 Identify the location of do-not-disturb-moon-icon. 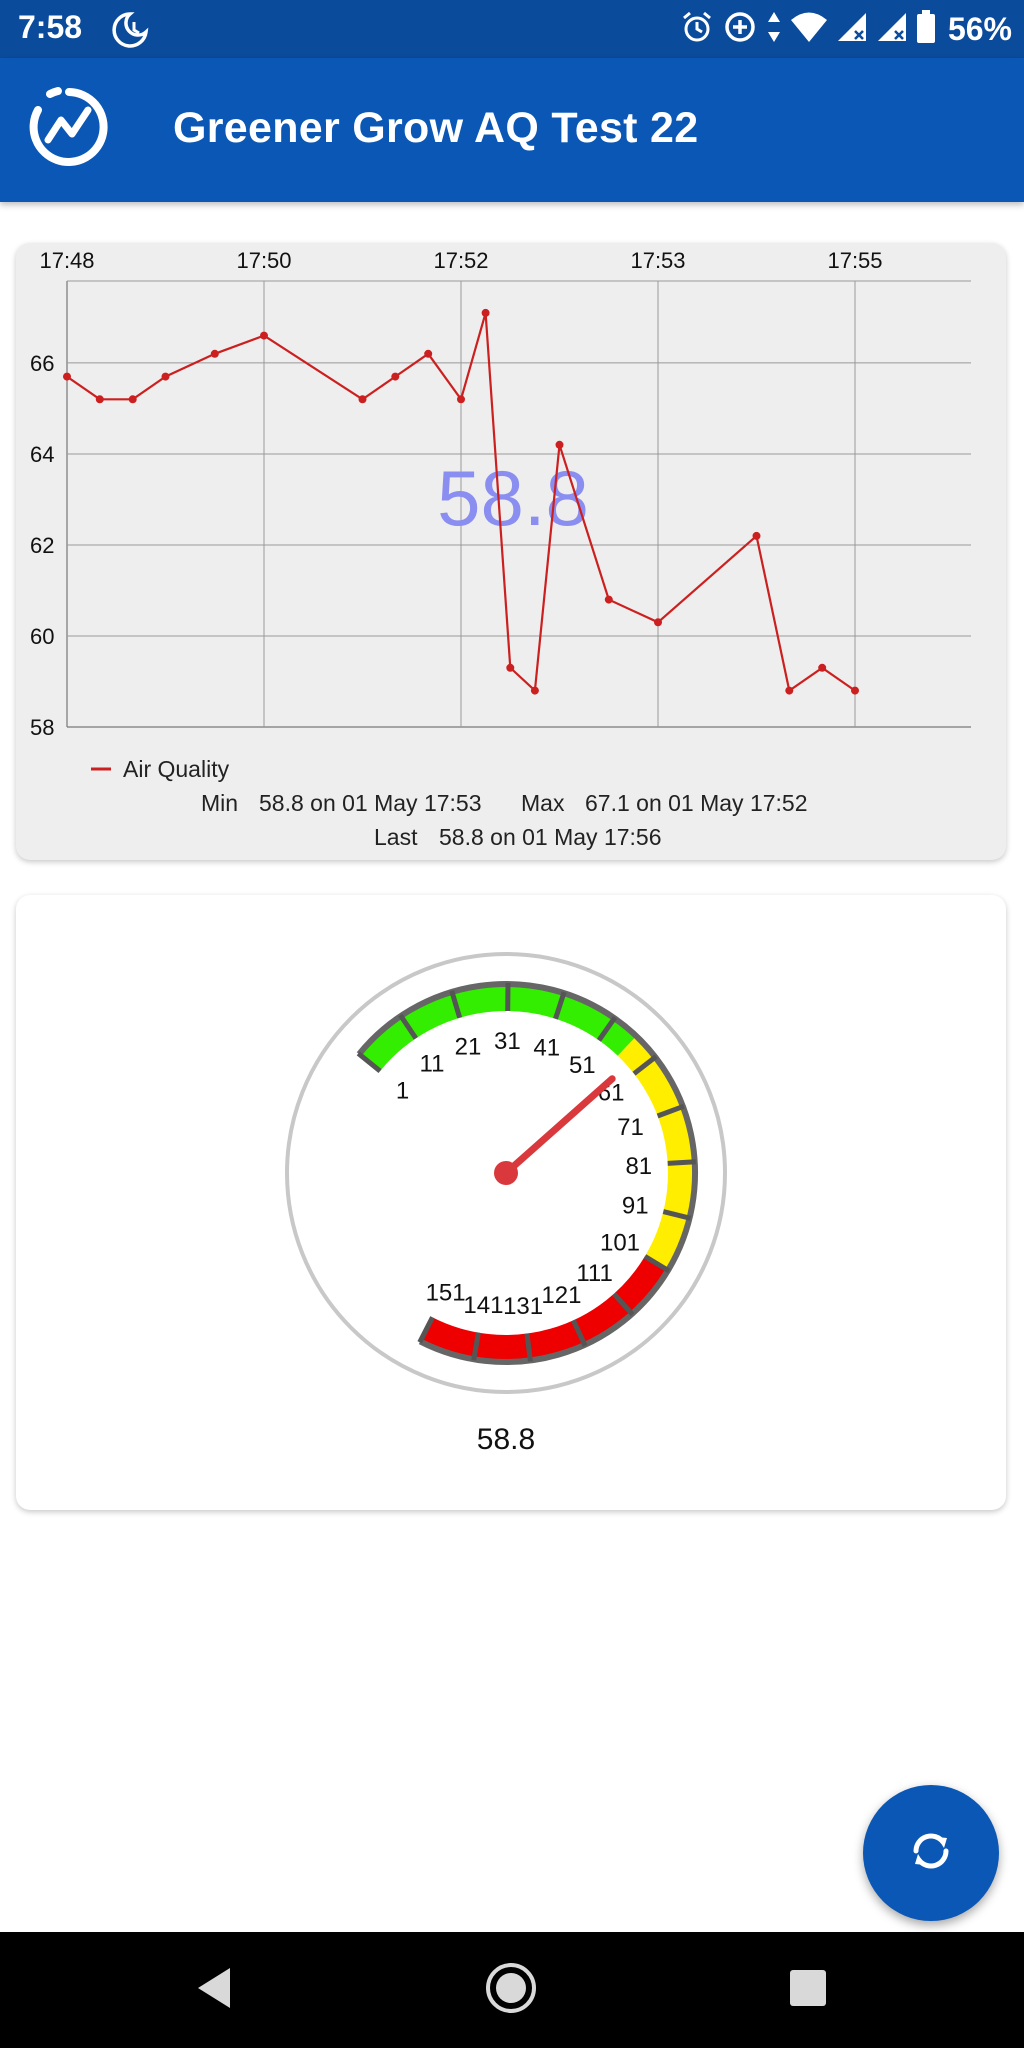
(130, 32).